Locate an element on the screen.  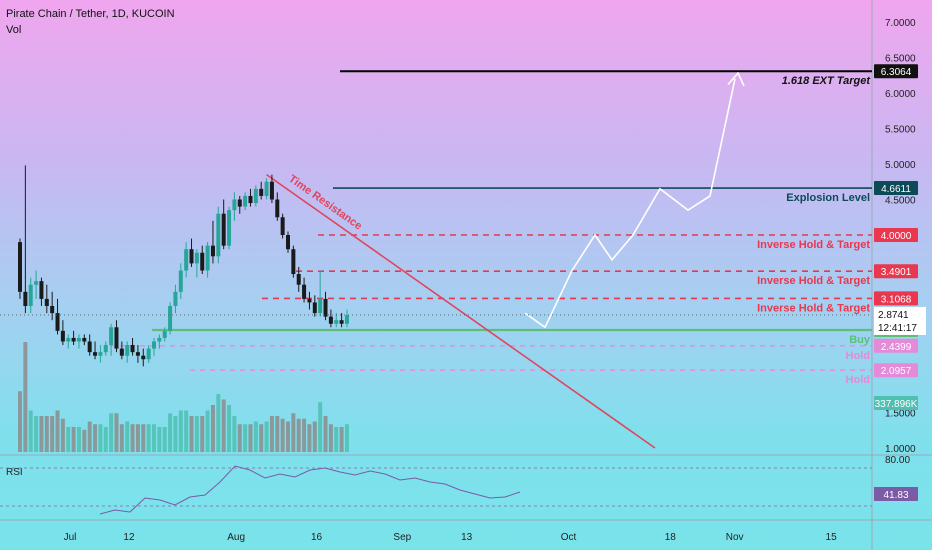
level-label: Inverse Hold & Target is located at coordinates (813, 281).